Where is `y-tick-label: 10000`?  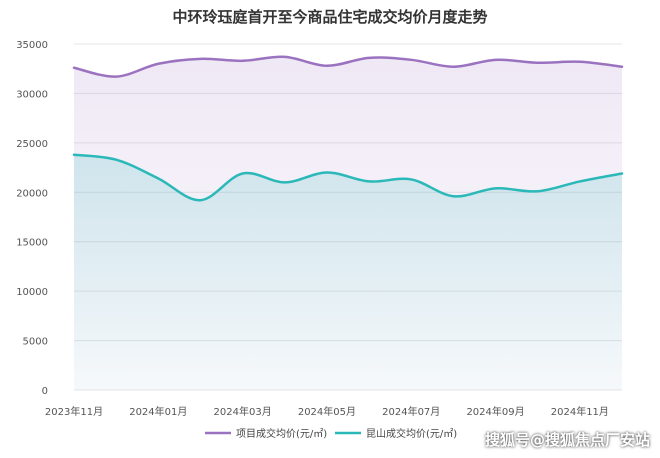
y-tick-label: 10000 is located at coordinates (32, 292).